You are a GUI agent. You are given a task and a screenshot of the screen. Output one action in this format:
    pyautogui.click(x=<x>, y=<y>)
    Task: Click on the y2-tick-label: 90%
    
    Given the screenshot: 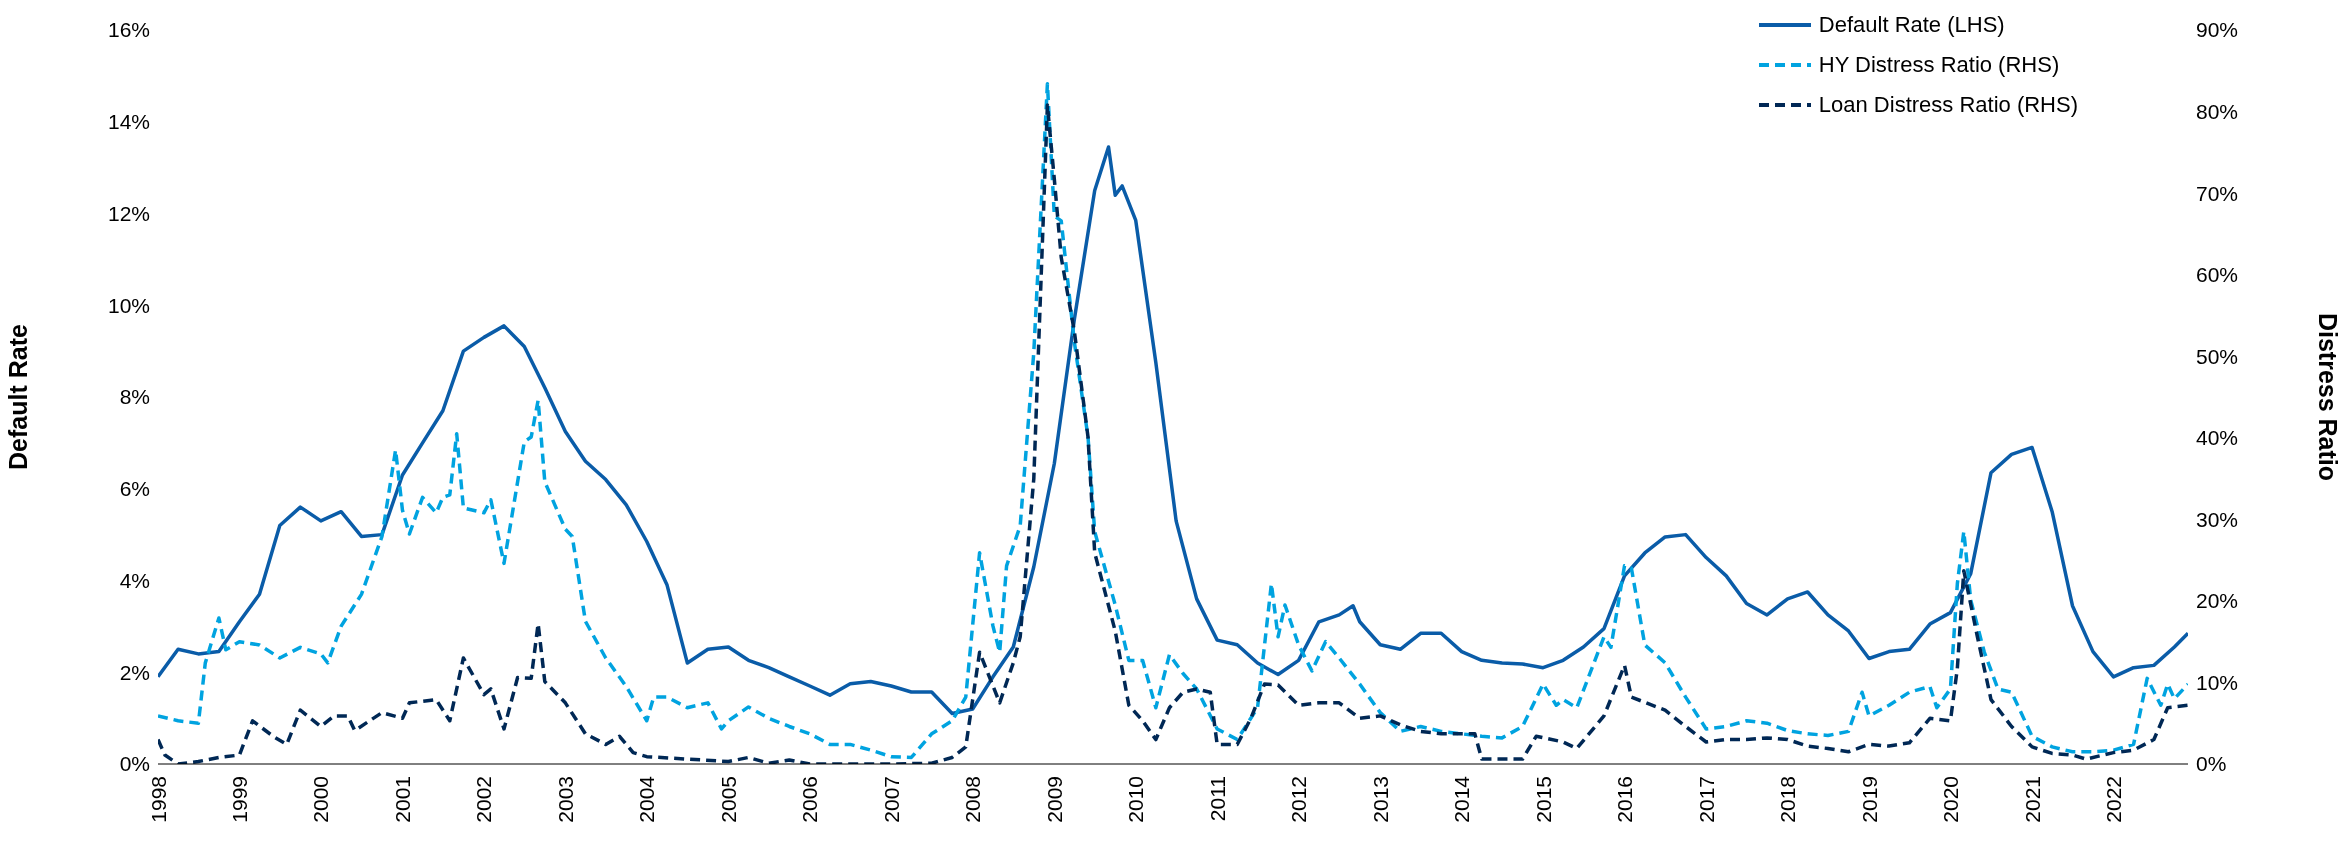 What is the action you would take?
    pyautogui.click(x=2217, y=30)
    